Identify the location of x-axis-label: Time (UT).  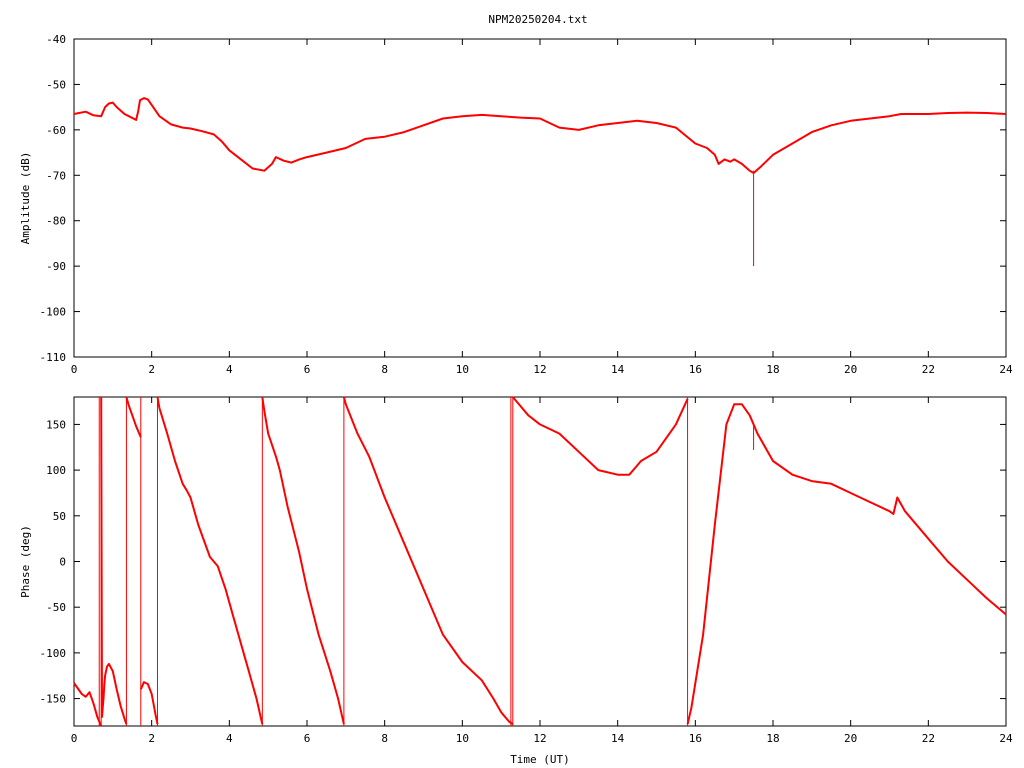
(540, 759).